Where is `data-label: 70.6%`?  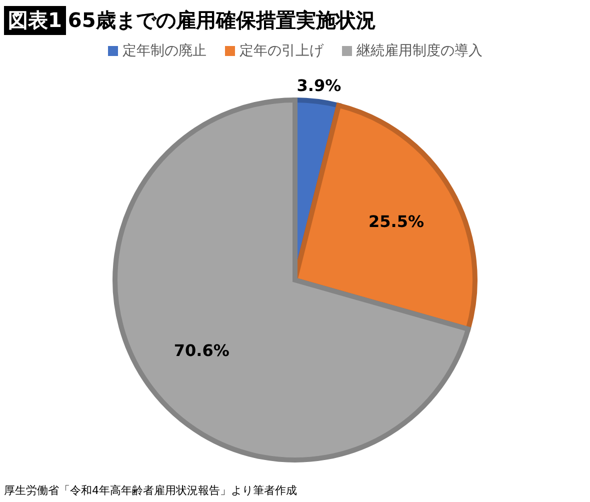 data-label: 70.6% is located at coordinates (202, 350).